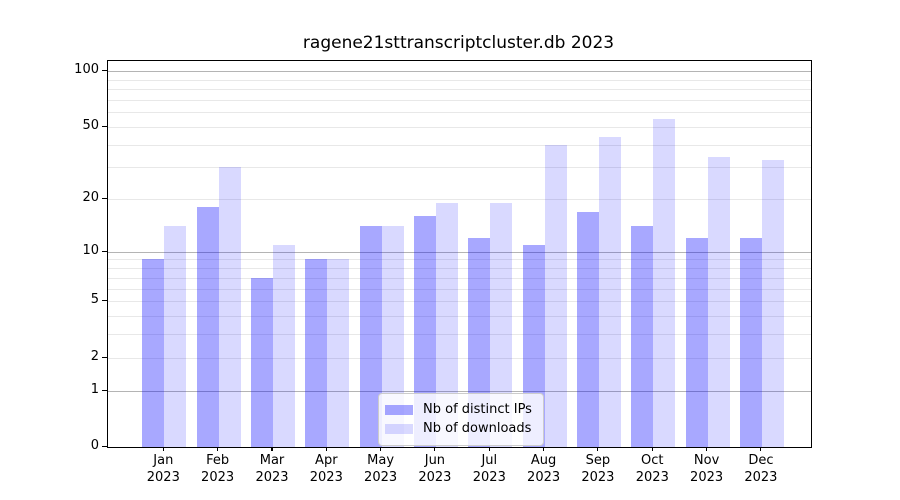  What do you see at coordinates (207, 327) in the screenshot?
I see `bar-ips-feb` at bounding box center [207, 327].